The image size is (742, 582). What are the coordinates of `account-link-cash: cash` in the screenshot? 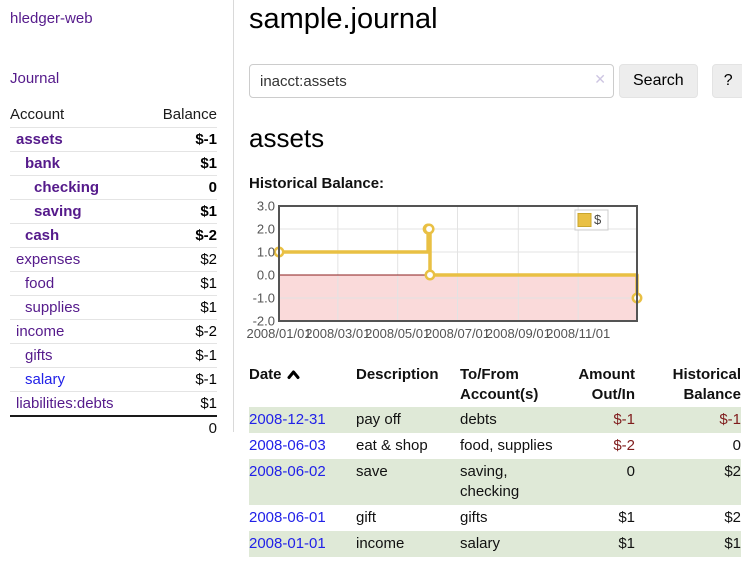 It's located at (42, 235).